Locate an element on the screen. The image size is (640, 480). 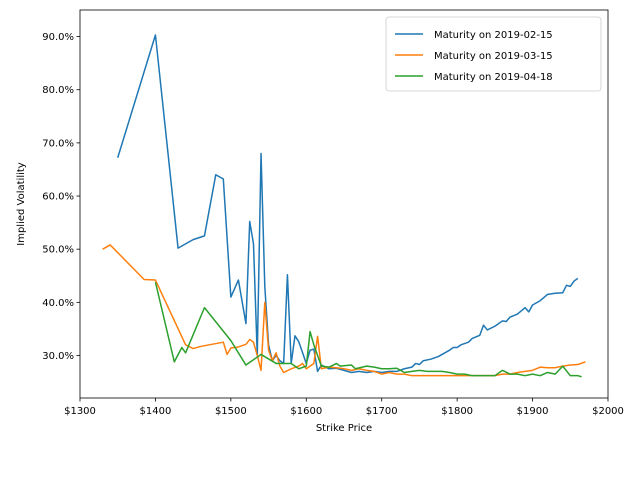
x-tick-label: $1900 is located at coordinates (533, 411).